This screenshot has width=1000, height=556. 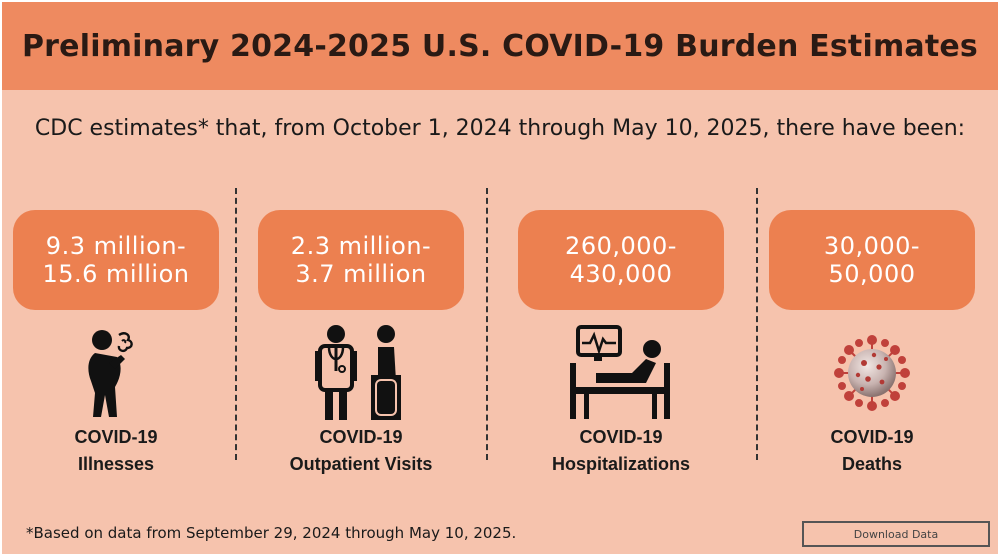 I want to click on outpatient-estimate-badge: 2.3 million- 3.7 million, so click(x=361, y=260).